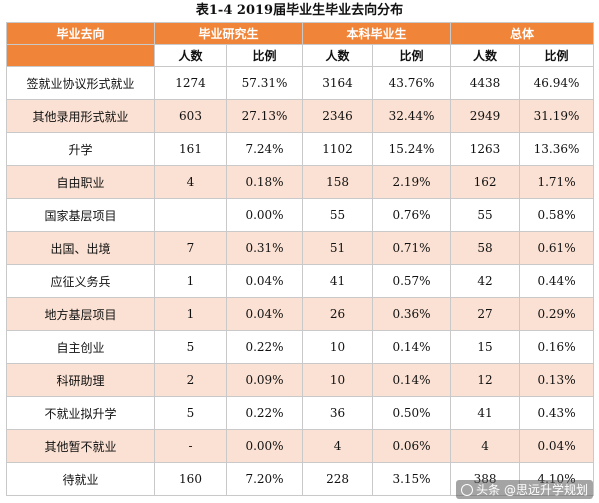  What do you see at coordinates (412, 281) in the screenshot?
I see `ratio-cell: 0.57%` at bounding box center [412, 281].